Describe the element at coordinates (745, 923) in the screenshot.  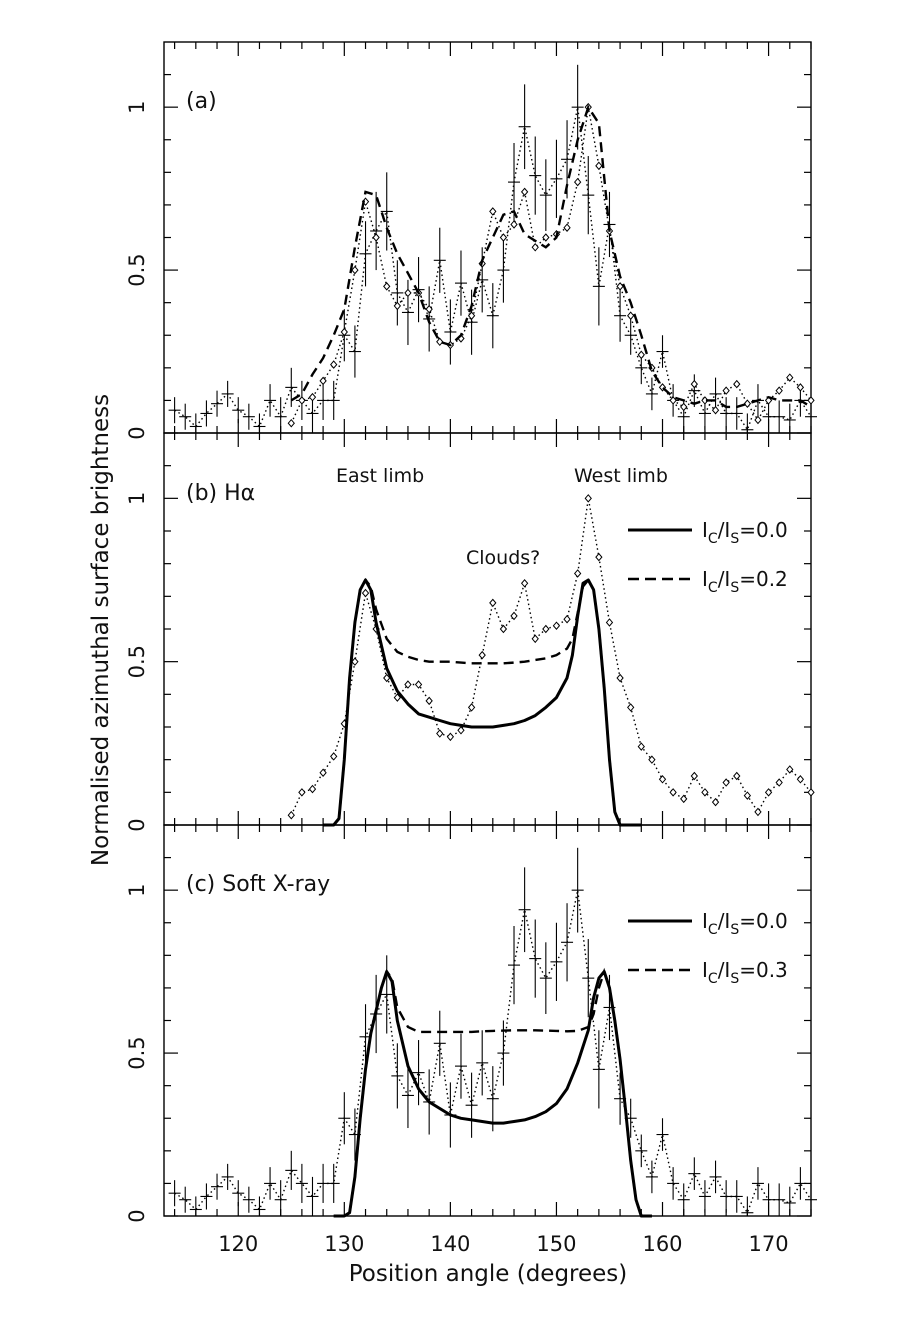
I see `legend-c-solid-label: IC/IS=0.0` at that location.